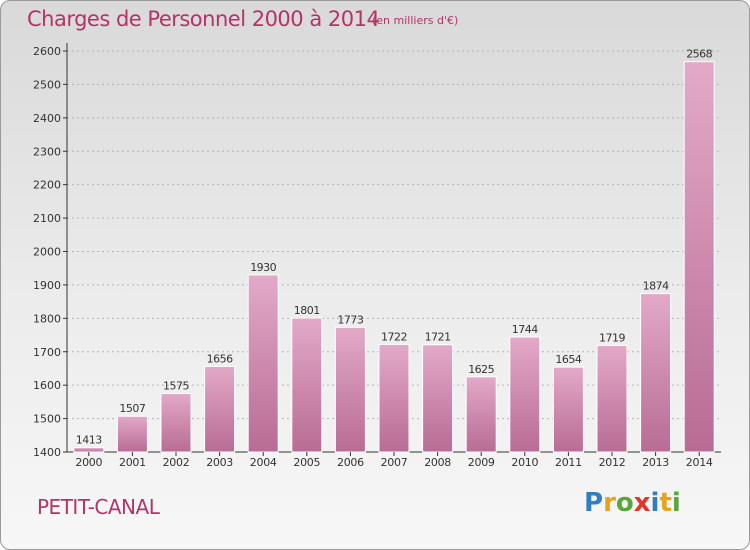 The image size is (750, 550). What do you see at coordinates (568, 462) in the screenshot?
I see `x-tick-label: 2011` at bounding box center [568, 462].